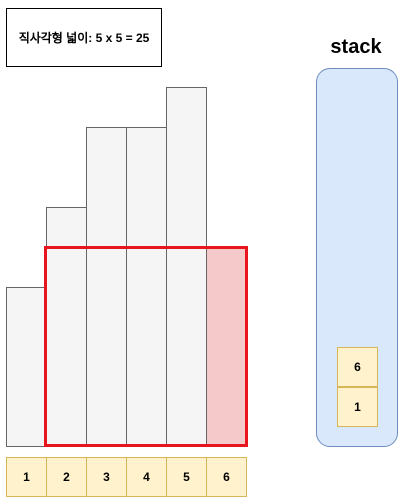 The image size is (405, 502). I want to click on index-cell-2: 2, so click(66, 477).